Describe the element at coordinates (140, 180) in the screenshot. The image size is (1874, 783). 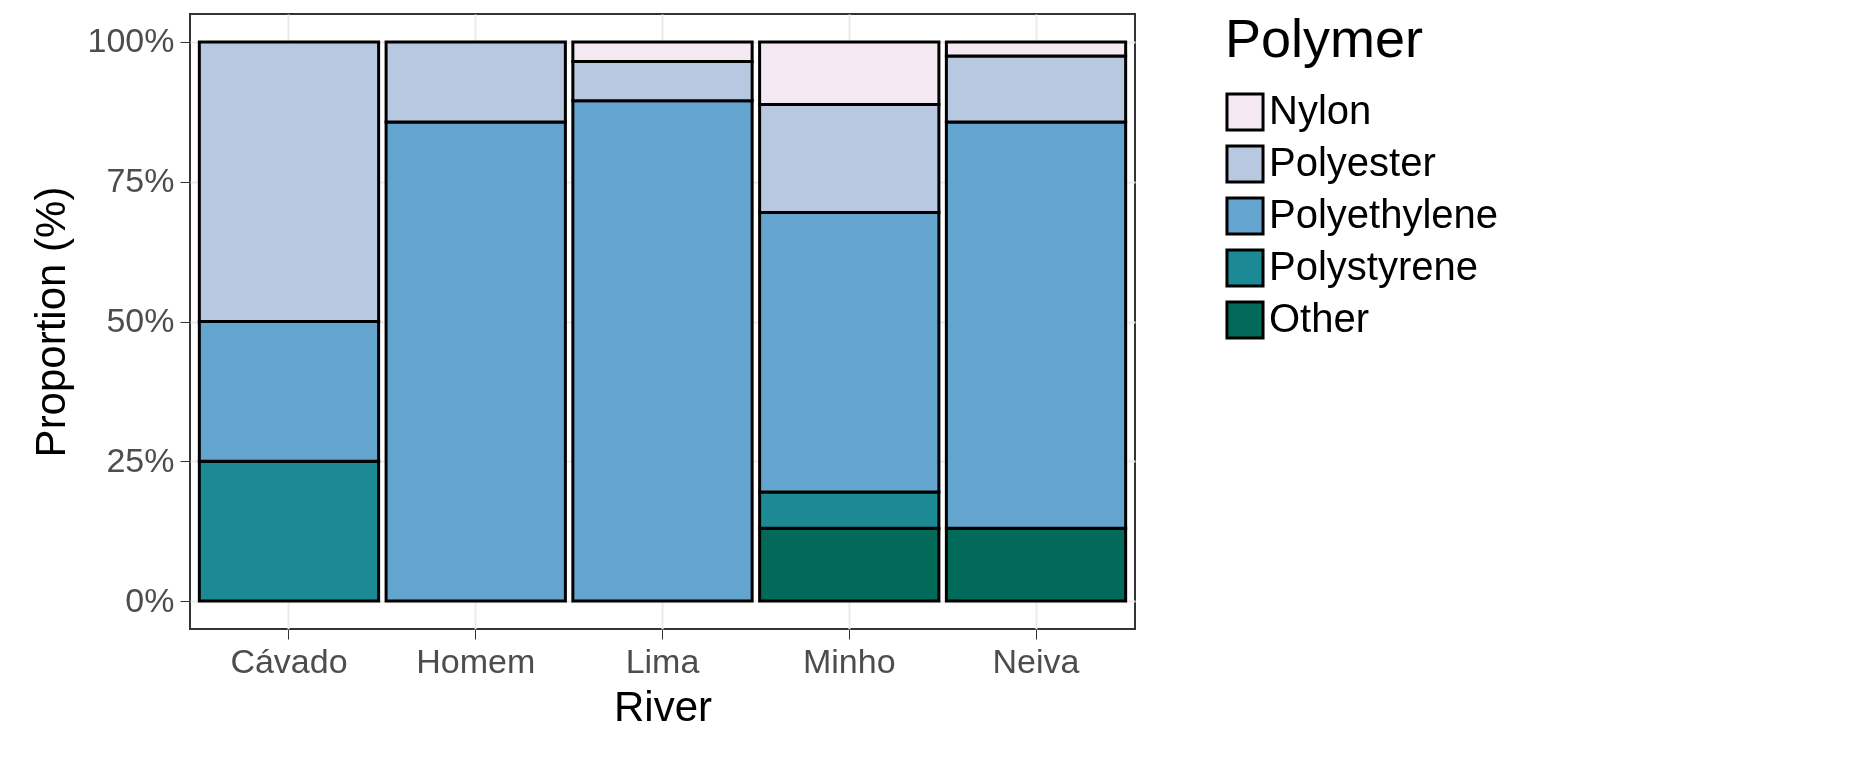
I see `y-tick-label: 75%` at that location.